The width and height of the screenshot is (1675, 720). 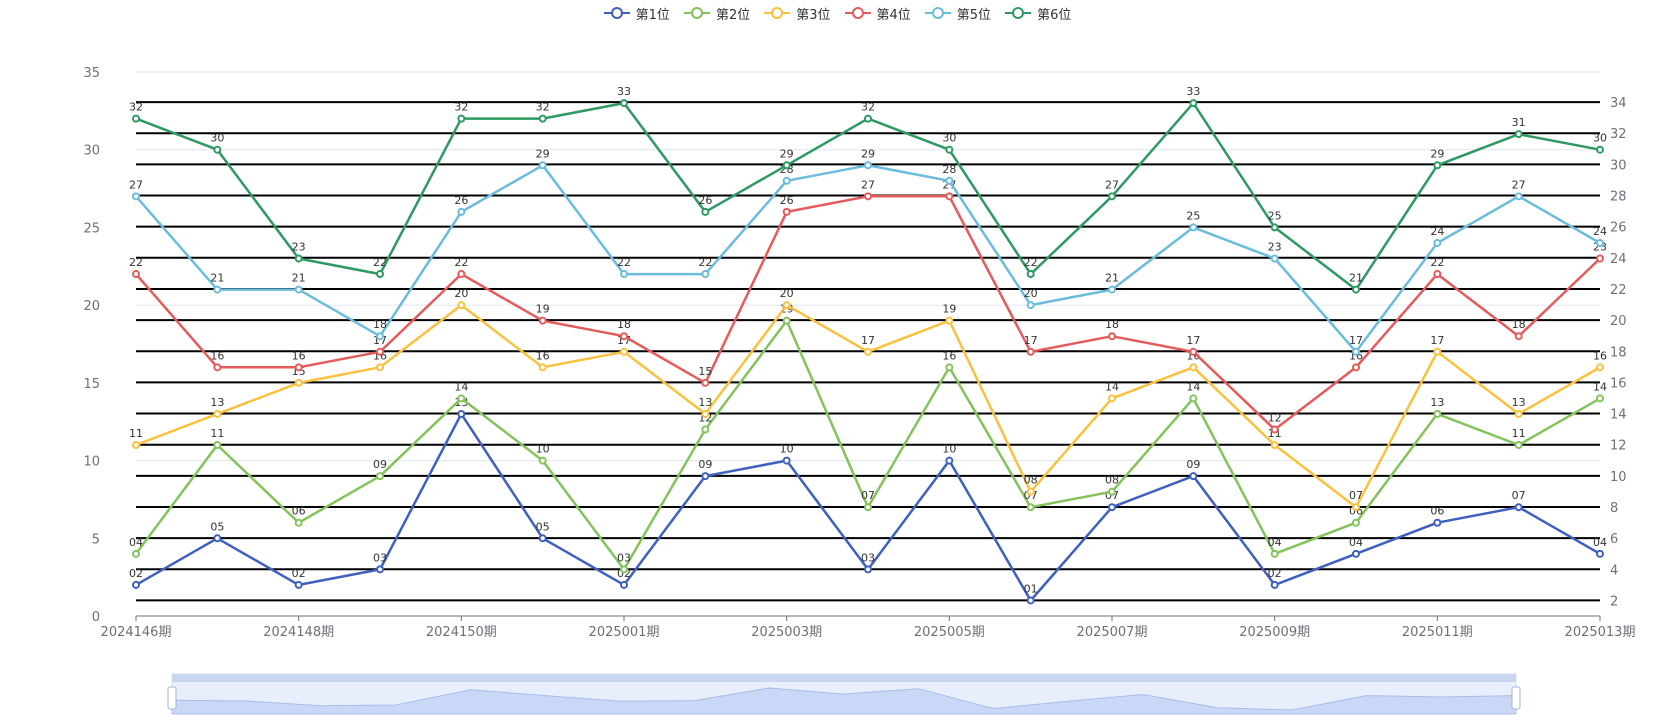 What do you see at coordinates (1516, 698) in the screenshot?
I see `datazoom-right-handle` at bounding box center [1516, 698].